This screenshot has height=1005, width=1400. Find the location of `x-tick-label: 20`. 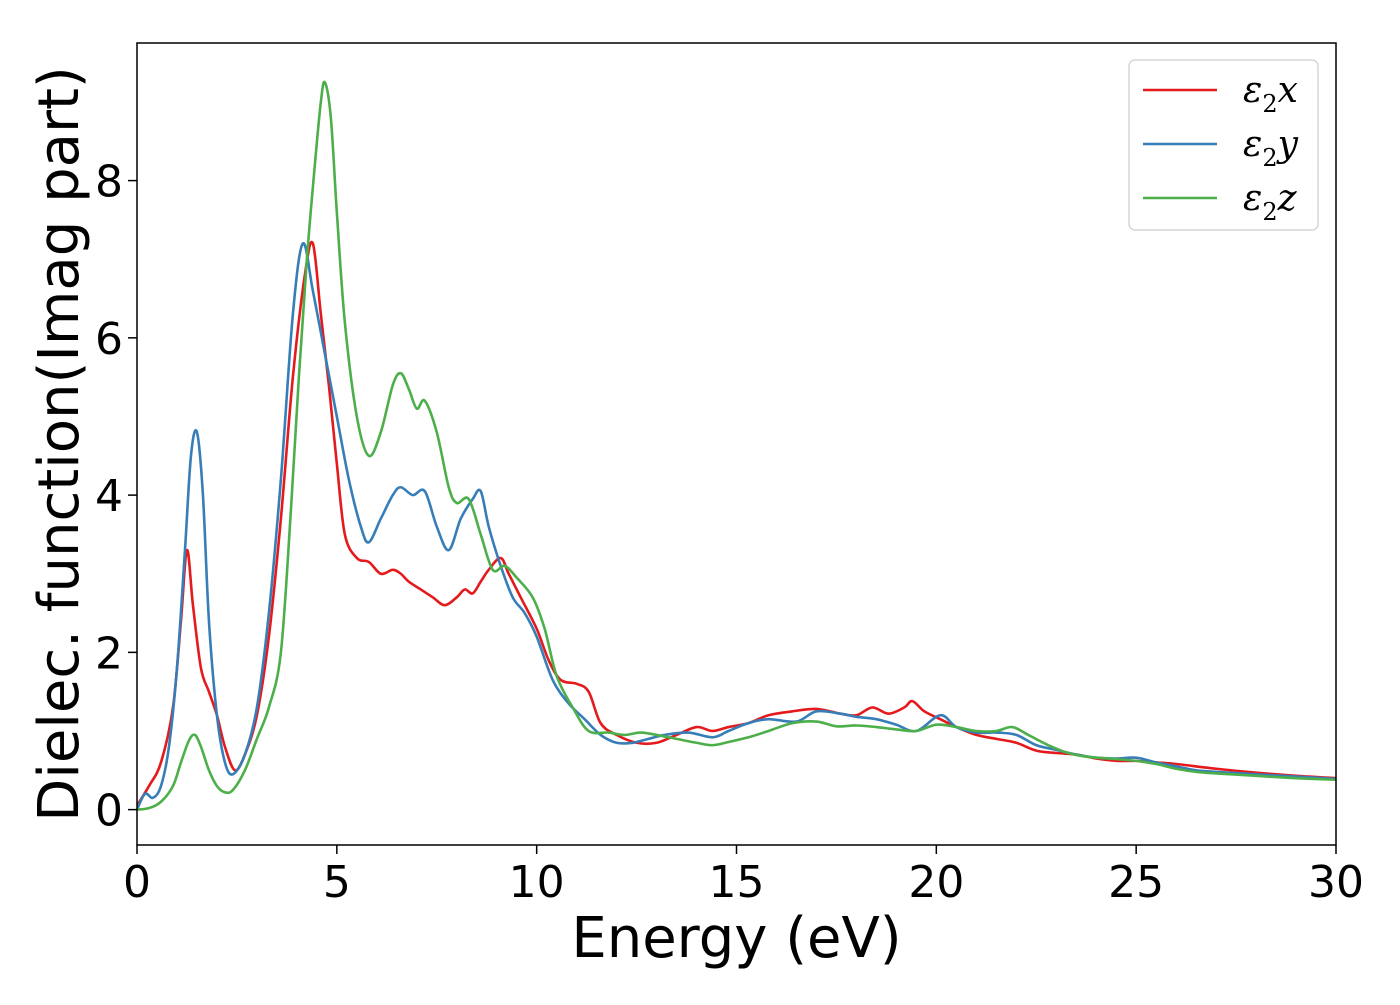

x-tick-label: 20 is located at coordinates (936, 882).